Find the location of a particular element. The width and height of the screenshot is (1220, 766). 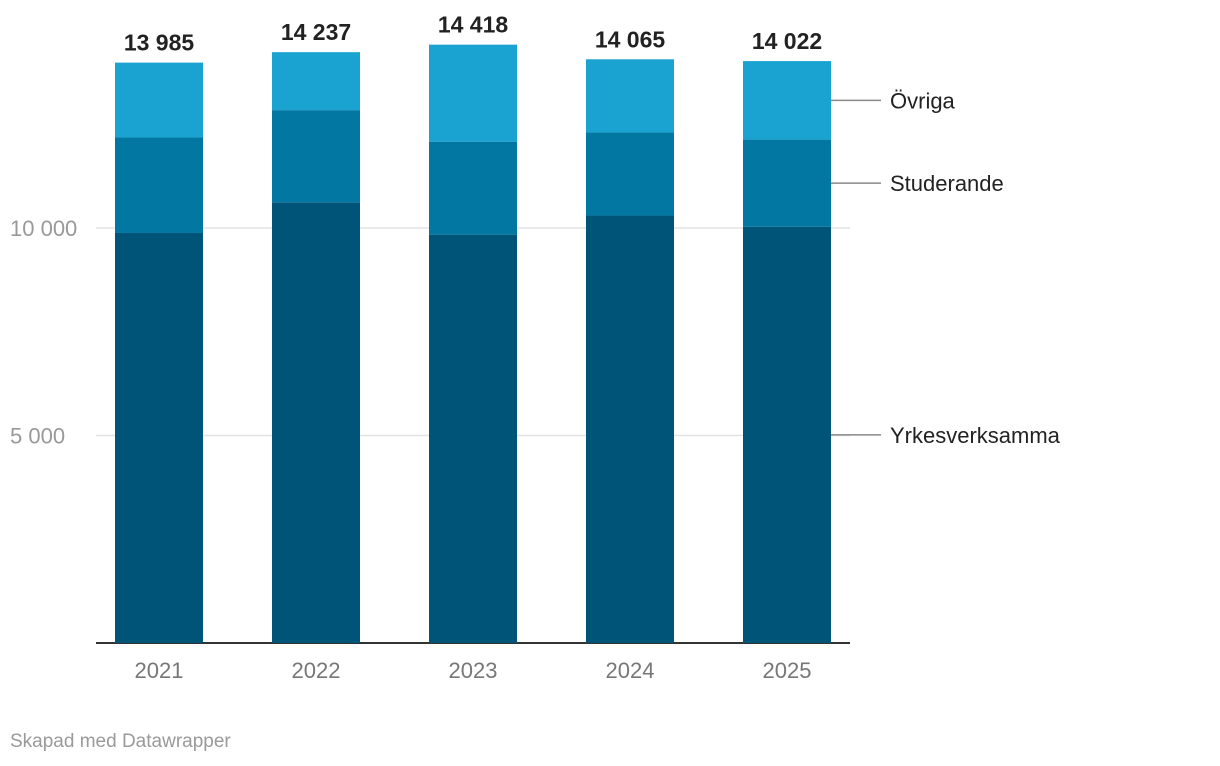

x-tick-label: 2022 is located at coordinates (316, 670).